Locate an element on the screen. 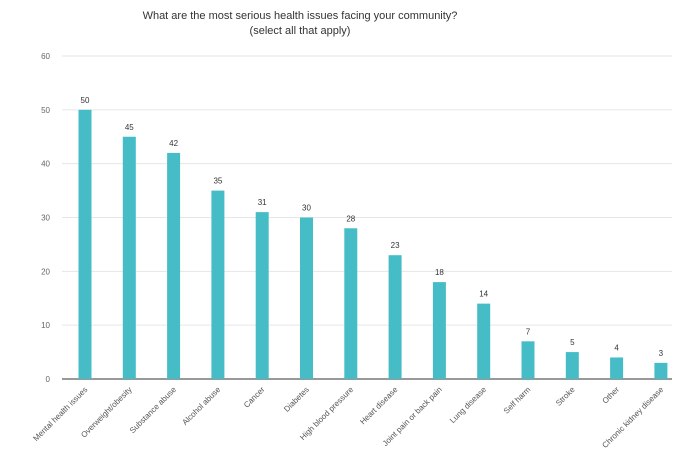 This screenshot has height=475, width=673. y-tick-label: 10 is located at coordinates (45, 325).